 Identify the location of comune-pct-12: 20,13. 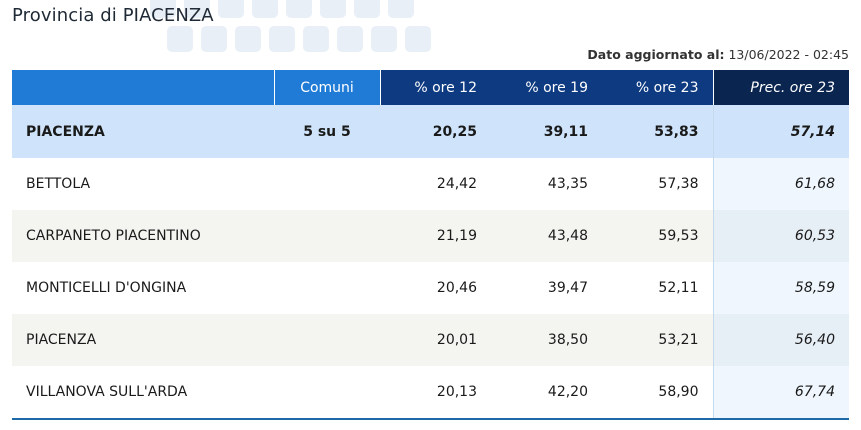
(435, 393).